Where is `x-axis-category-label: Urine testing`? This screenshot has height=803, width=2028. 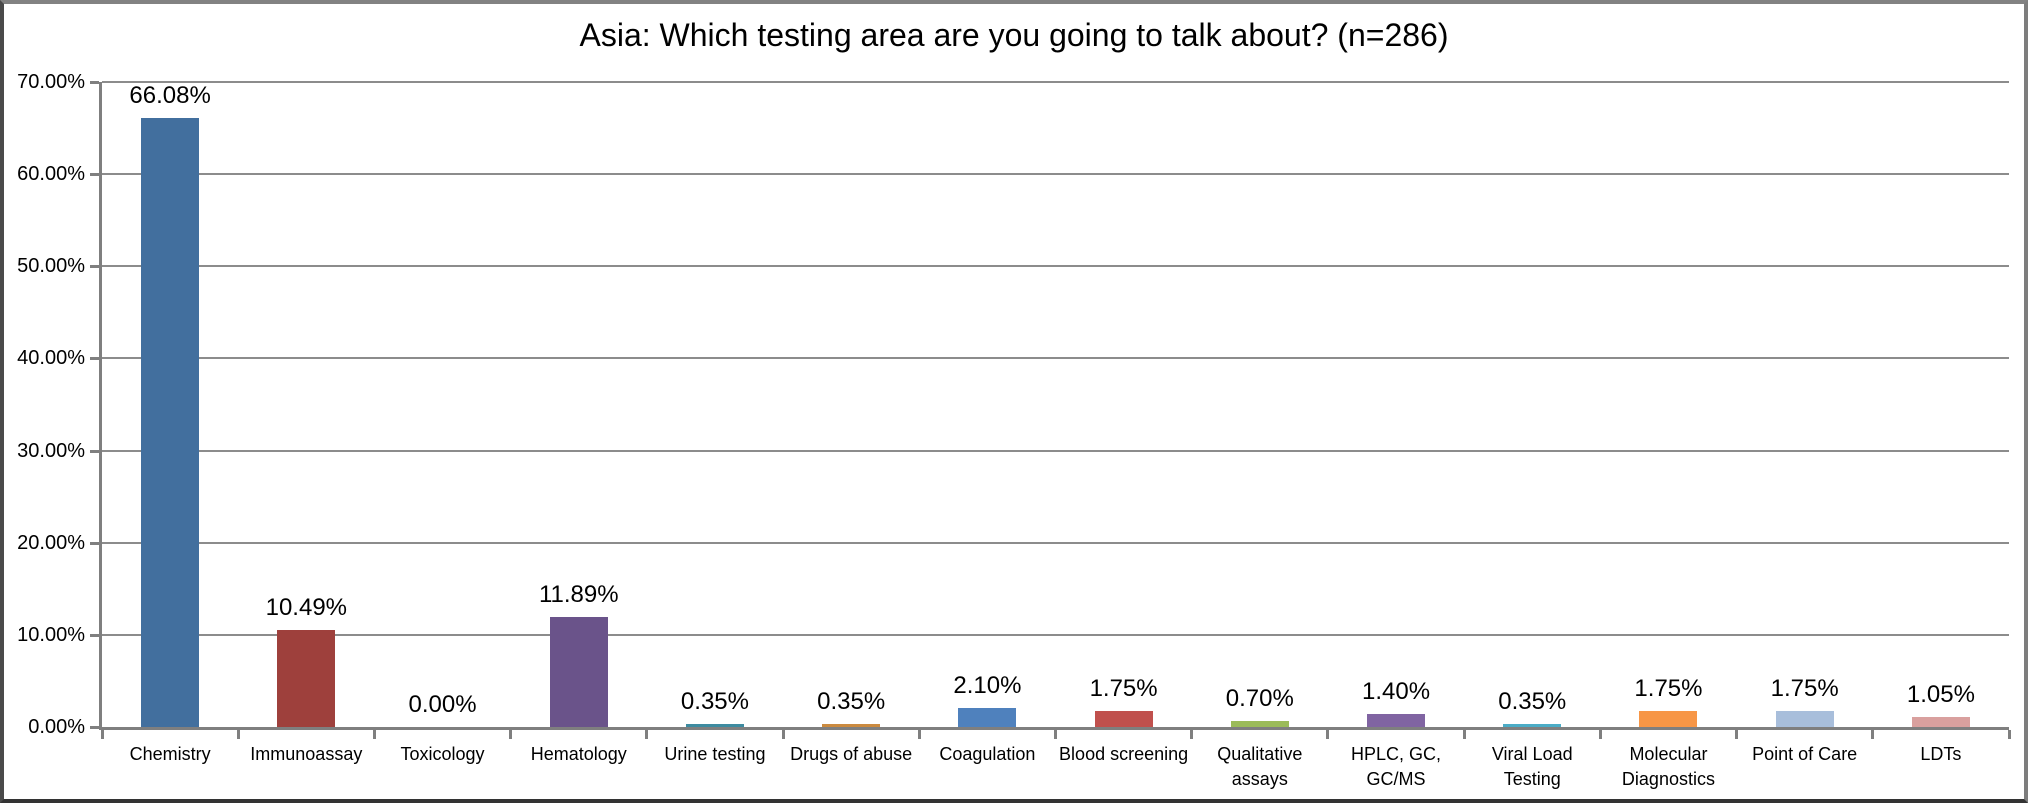 x-axis-category-label: Urine testing is located at coordinates (715, 754).